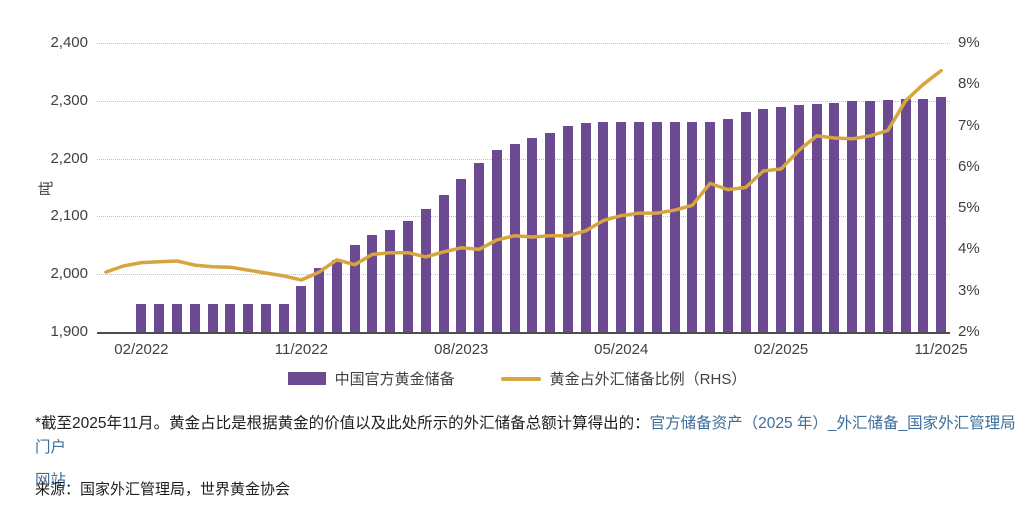 The height and width of the screenshot is (514, 1034). Describe the element at coordinates (969, 125) in the screenshot. I see `right-axis-tick: 7%` at that location.